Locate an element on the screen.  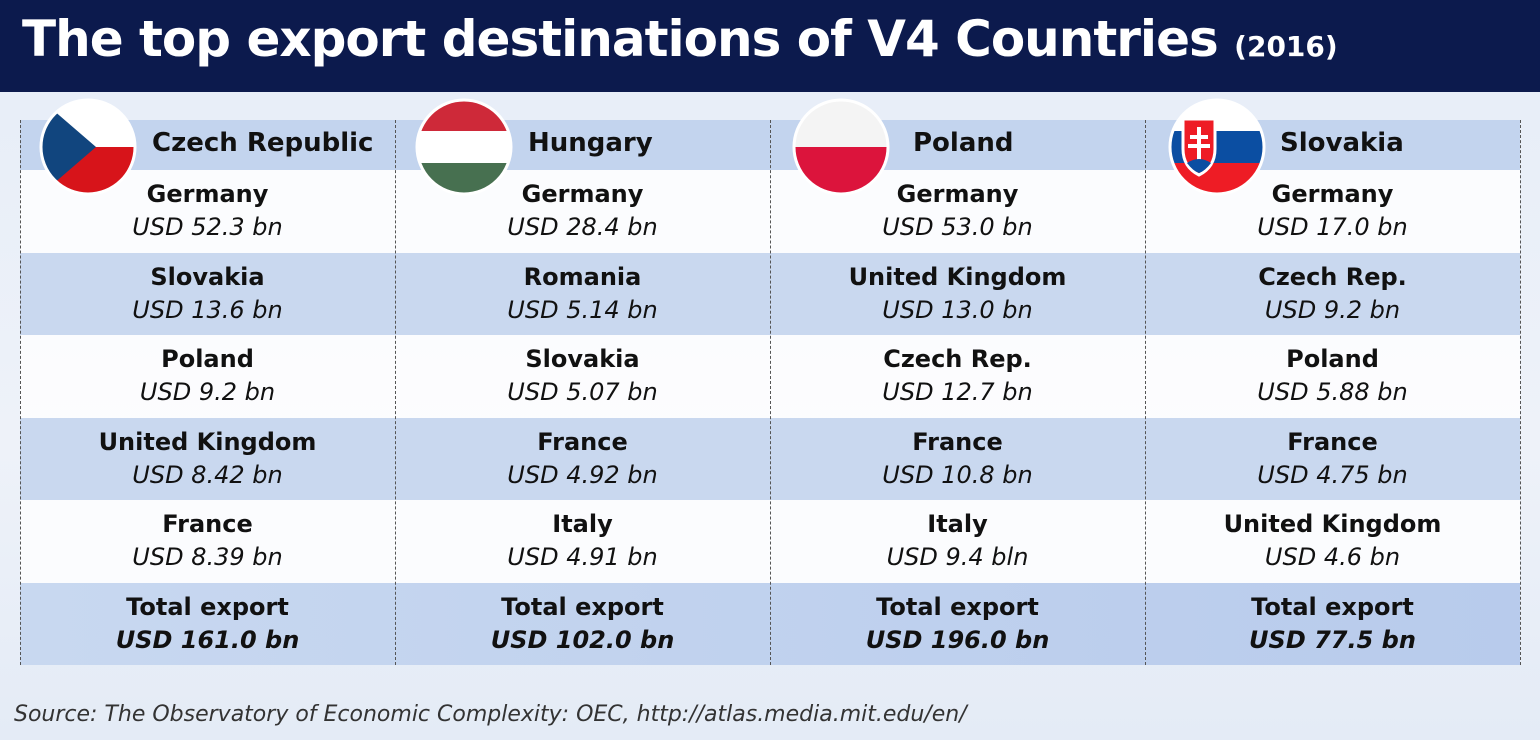
cell: Italy USD 4.91 bn is located at coordinates (582, 541).